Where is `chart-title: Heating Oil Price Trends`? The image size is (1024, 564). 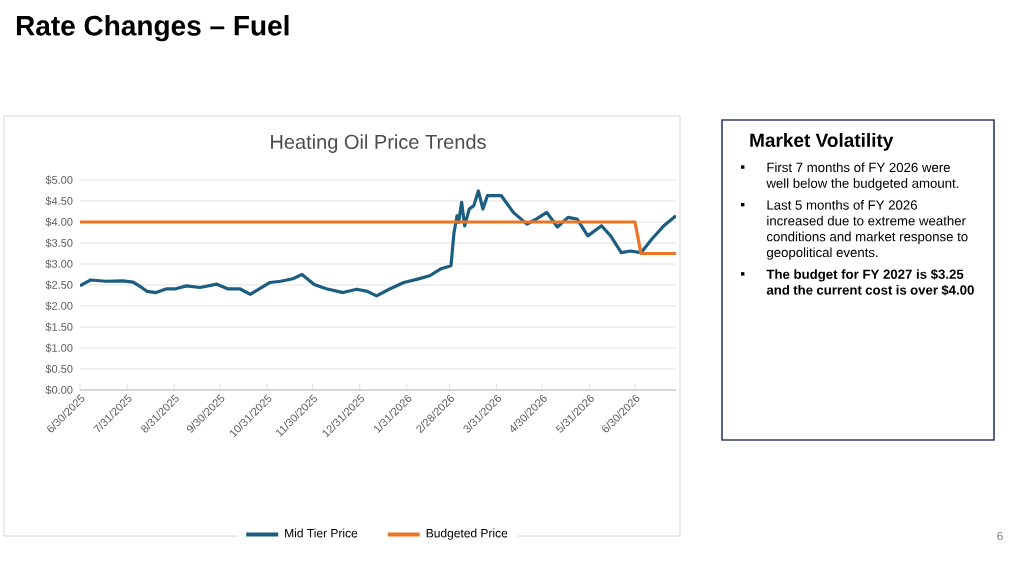 chart-title: Heating Oil Price Trends is located at coordinates (378, 143).